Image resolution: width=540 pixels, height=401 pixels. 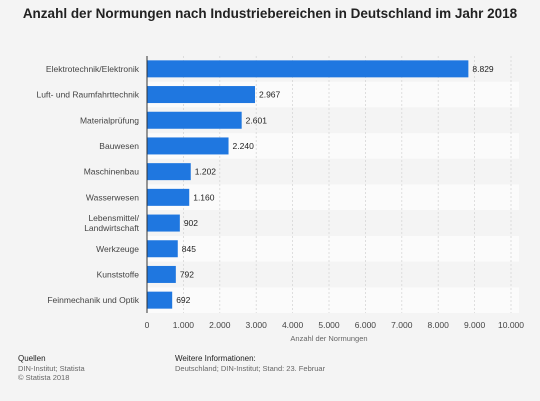 I want to click on x-tick-label: 10.000, so click(x=511, y=325).